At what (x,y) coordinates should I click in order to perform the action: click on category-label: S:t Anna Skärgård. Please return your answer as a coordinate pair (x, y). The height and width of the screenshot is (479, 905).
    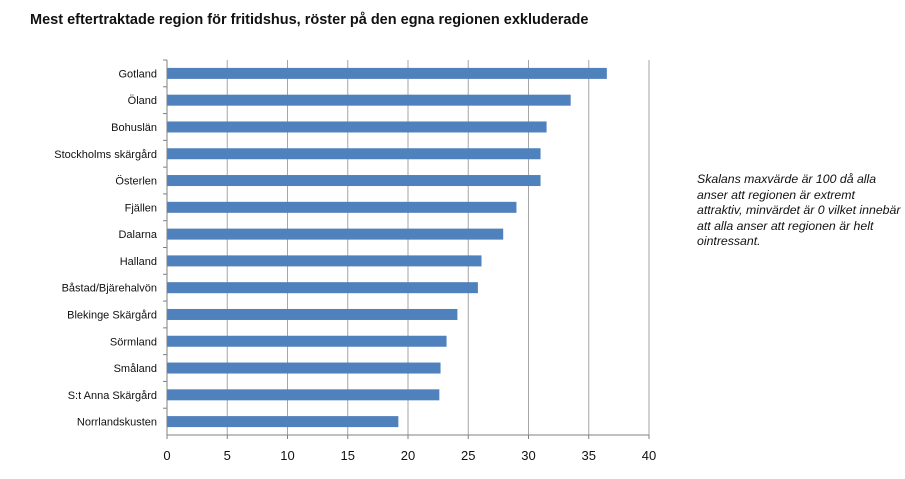
    Looking at the image, I should click on (112, 396).